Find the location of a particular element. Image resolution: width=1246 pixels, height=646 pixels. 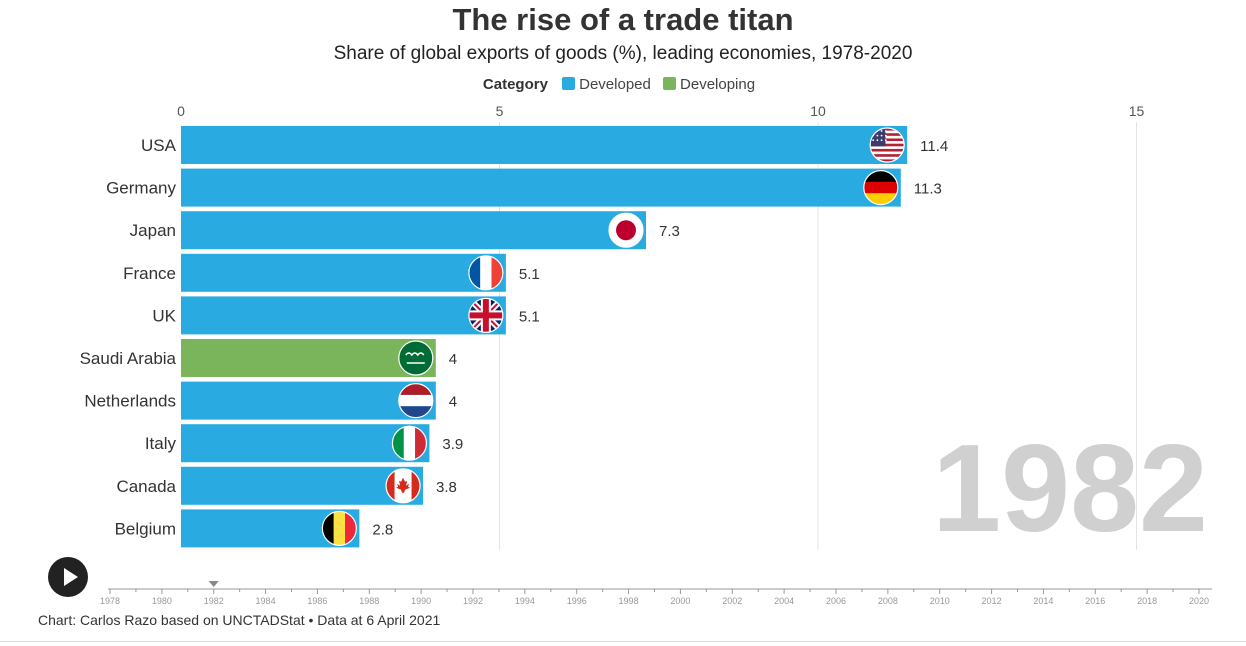

category-label: France is located at coordinates (149, 273).